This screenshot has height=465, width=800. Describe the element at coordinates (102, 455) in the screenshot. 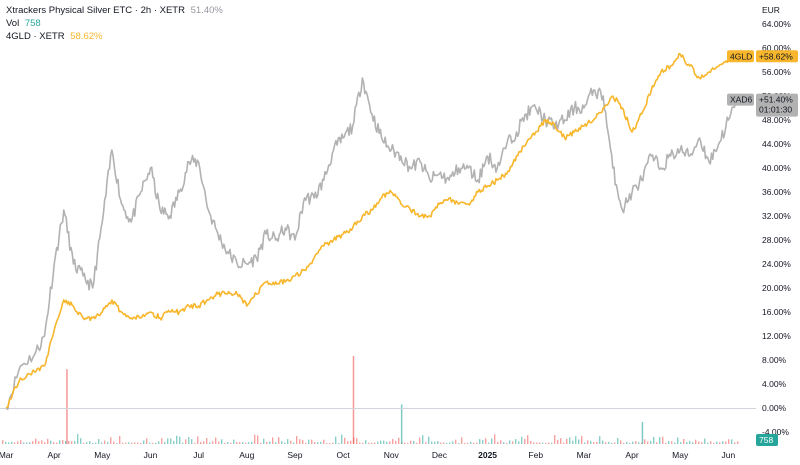

I see `x-tick-label: May` at that location.